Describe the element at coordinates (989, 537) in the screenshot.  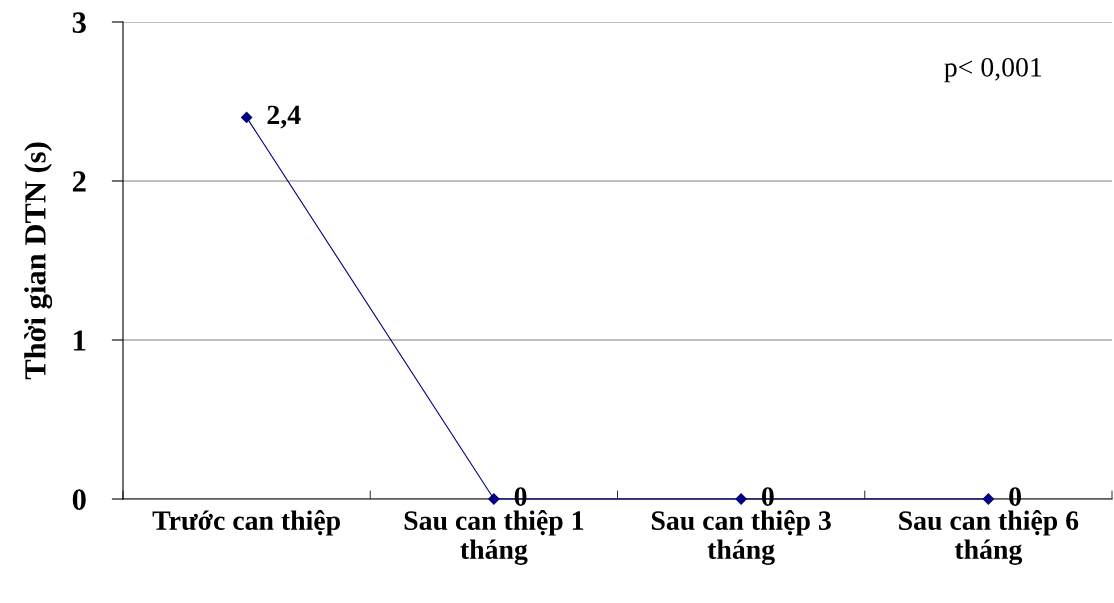
I see `x-tick-label: Sau can thiệp 6 tháng` at that location.